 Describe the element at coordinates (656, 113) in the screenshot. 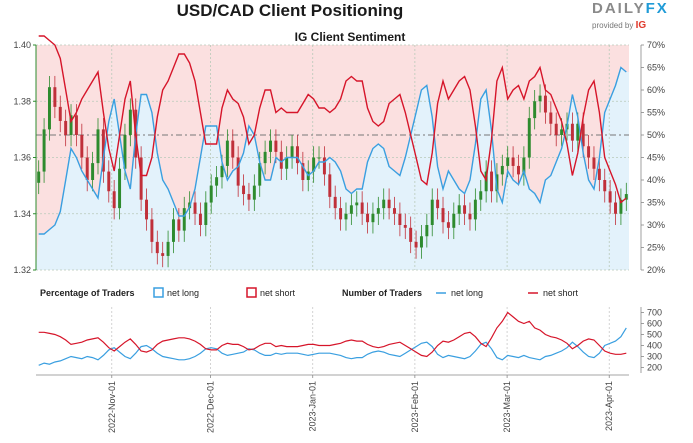

I see `pct-tick-label: 55%` at that location.